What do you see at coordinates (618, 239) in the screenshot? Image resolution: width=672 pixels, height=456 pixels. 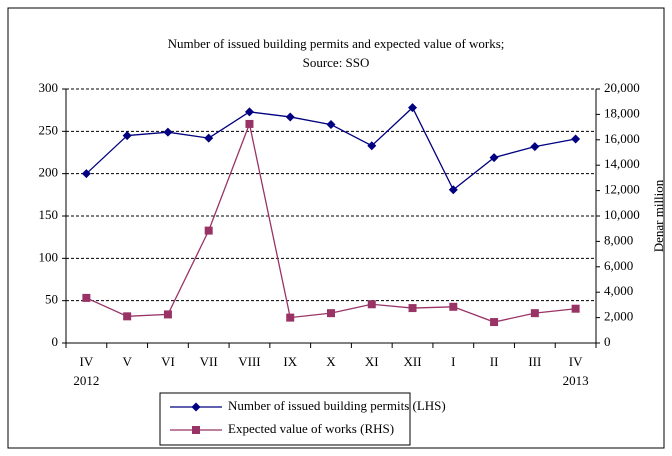 I see `y2-tick-label: 8,000` at bounding box center [618, 239].